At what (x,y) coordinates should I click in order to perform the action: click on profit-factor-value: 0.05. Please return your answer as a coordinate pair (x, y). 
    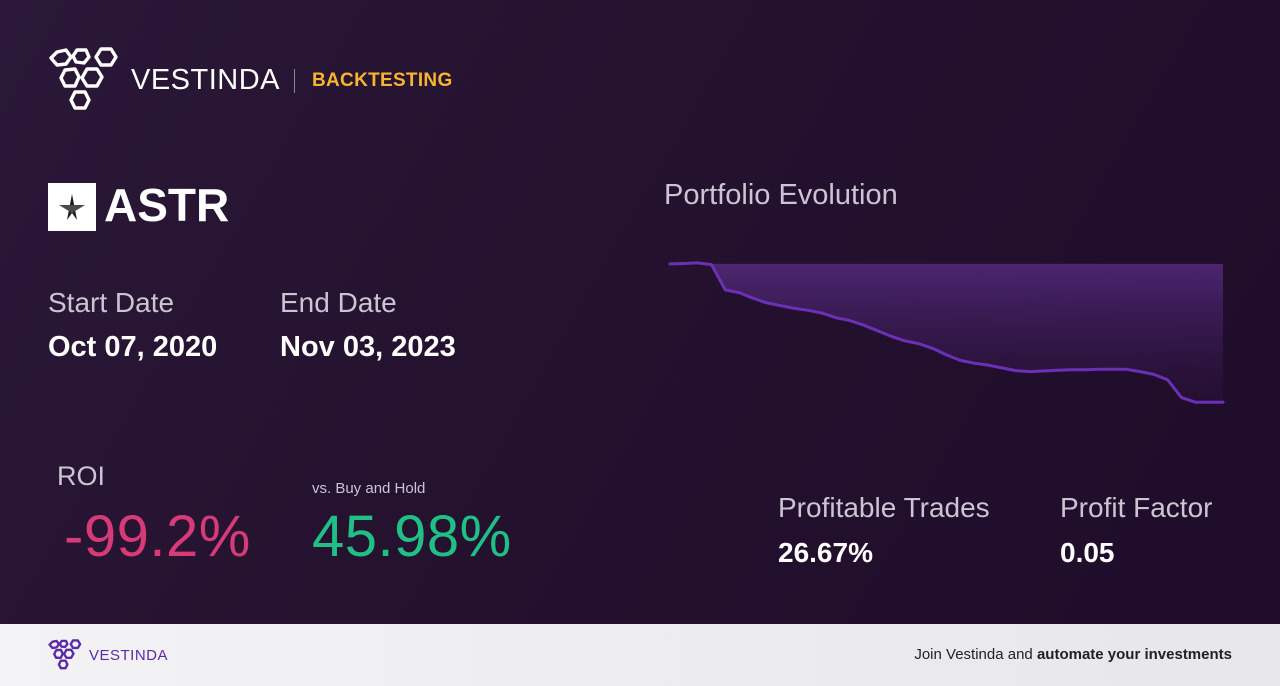
    Looking at the image, I should click on (1087, 552).